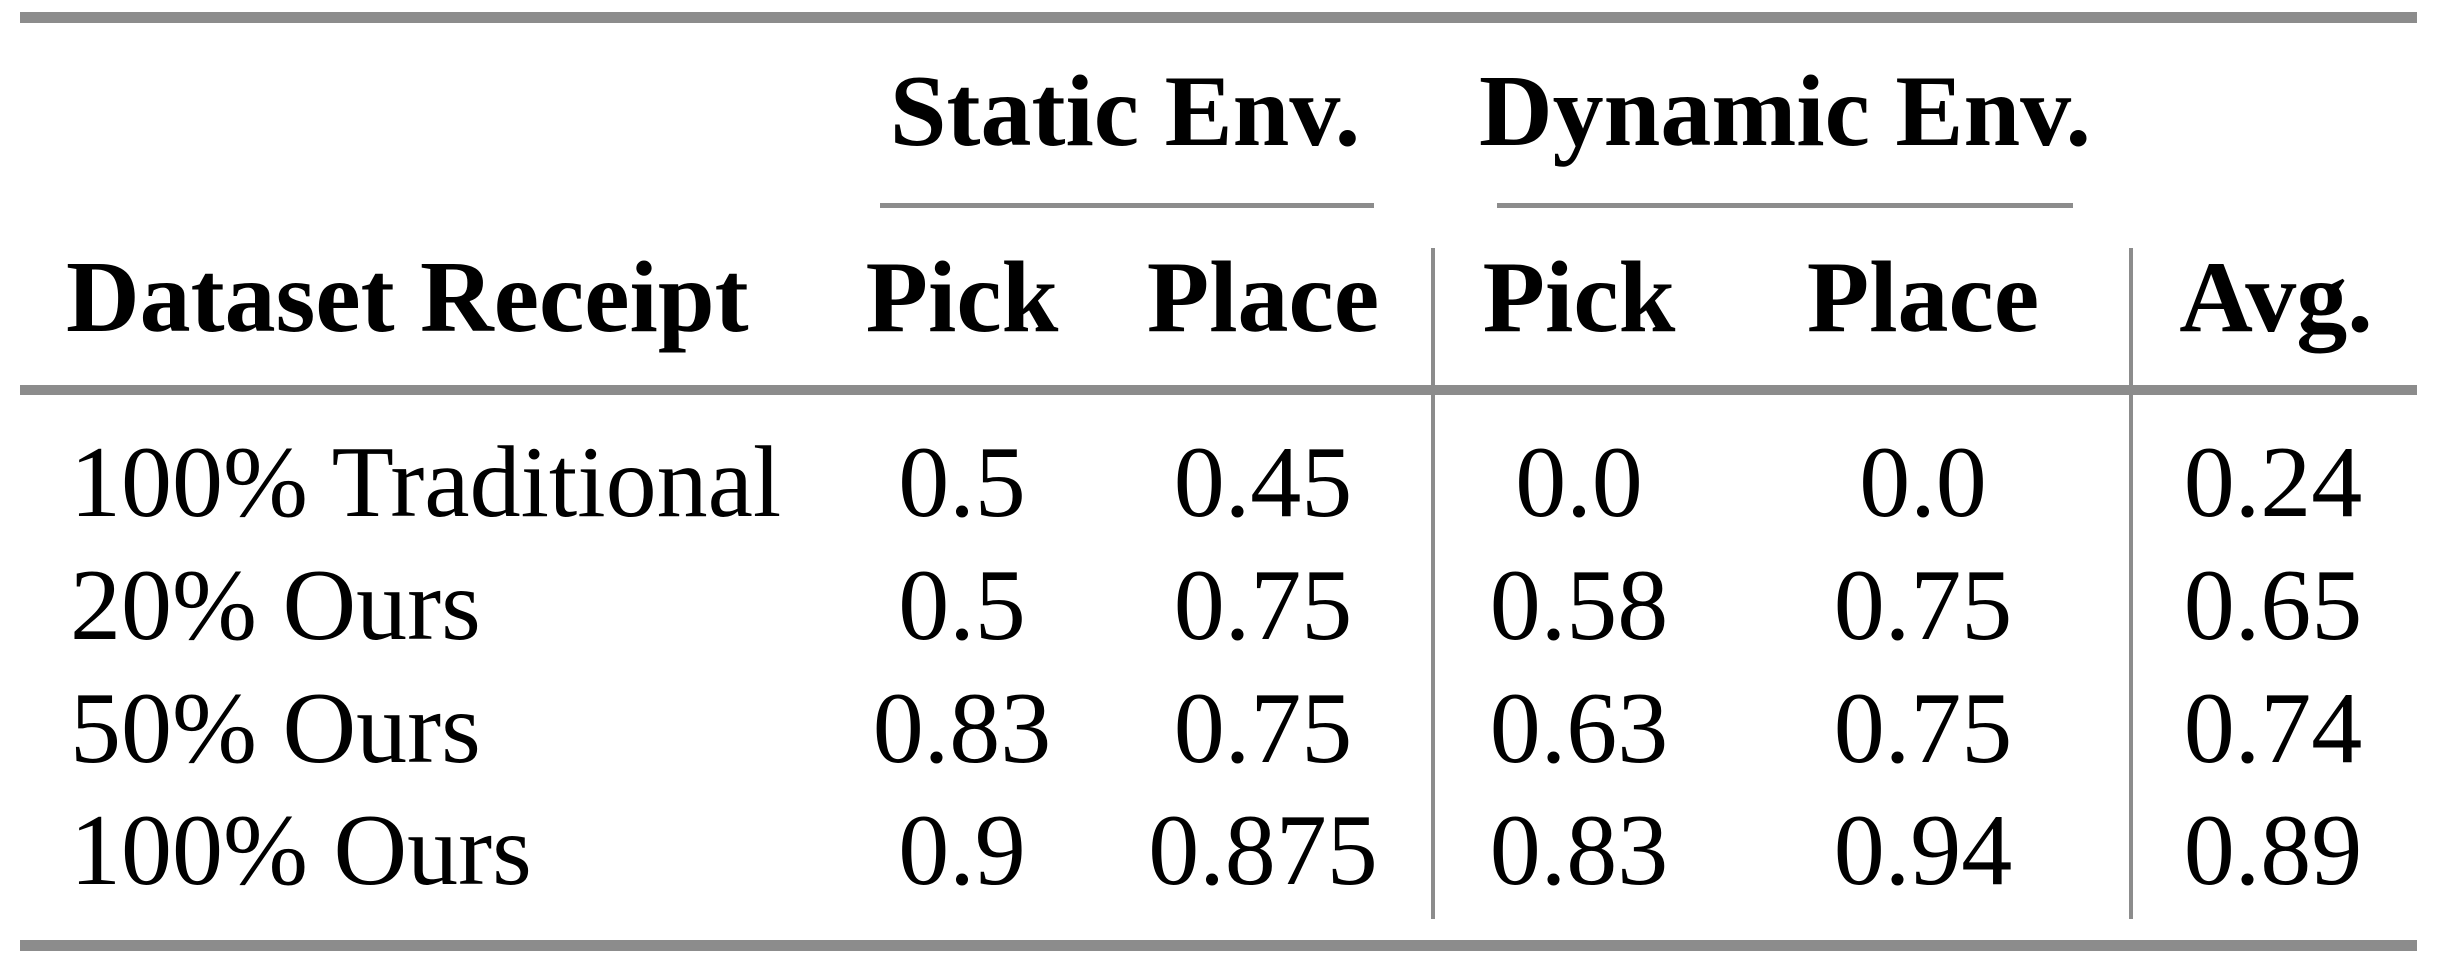 This screenshot has width=2440, height=966. Describe the element at coordinates (1579, 605) in the screenshot. I see `cell-dynamic-pick: 0.58` at that location.